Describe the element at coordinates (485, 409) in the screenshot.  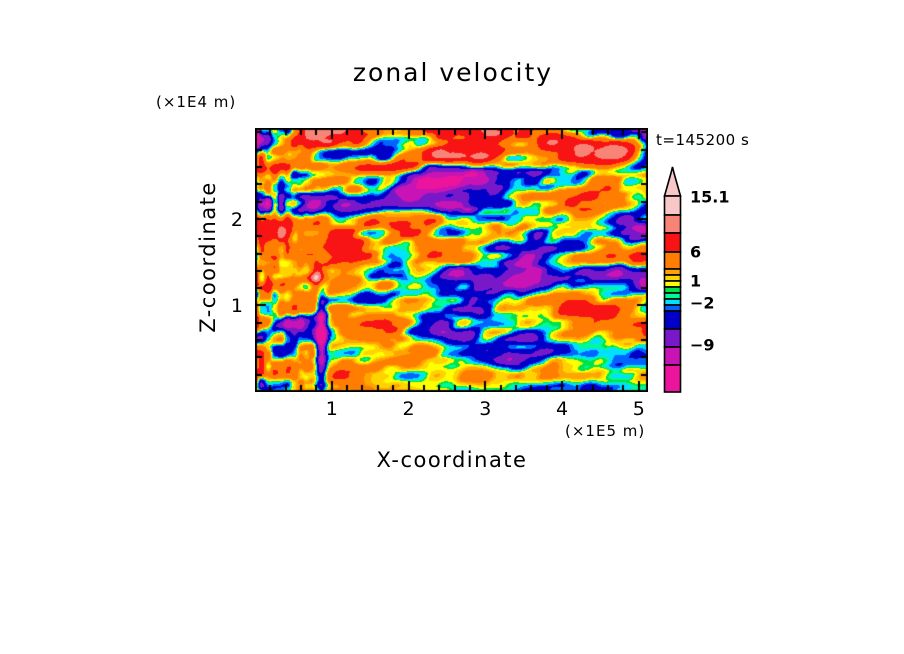
I see `x-tick-label: 3` at that location.